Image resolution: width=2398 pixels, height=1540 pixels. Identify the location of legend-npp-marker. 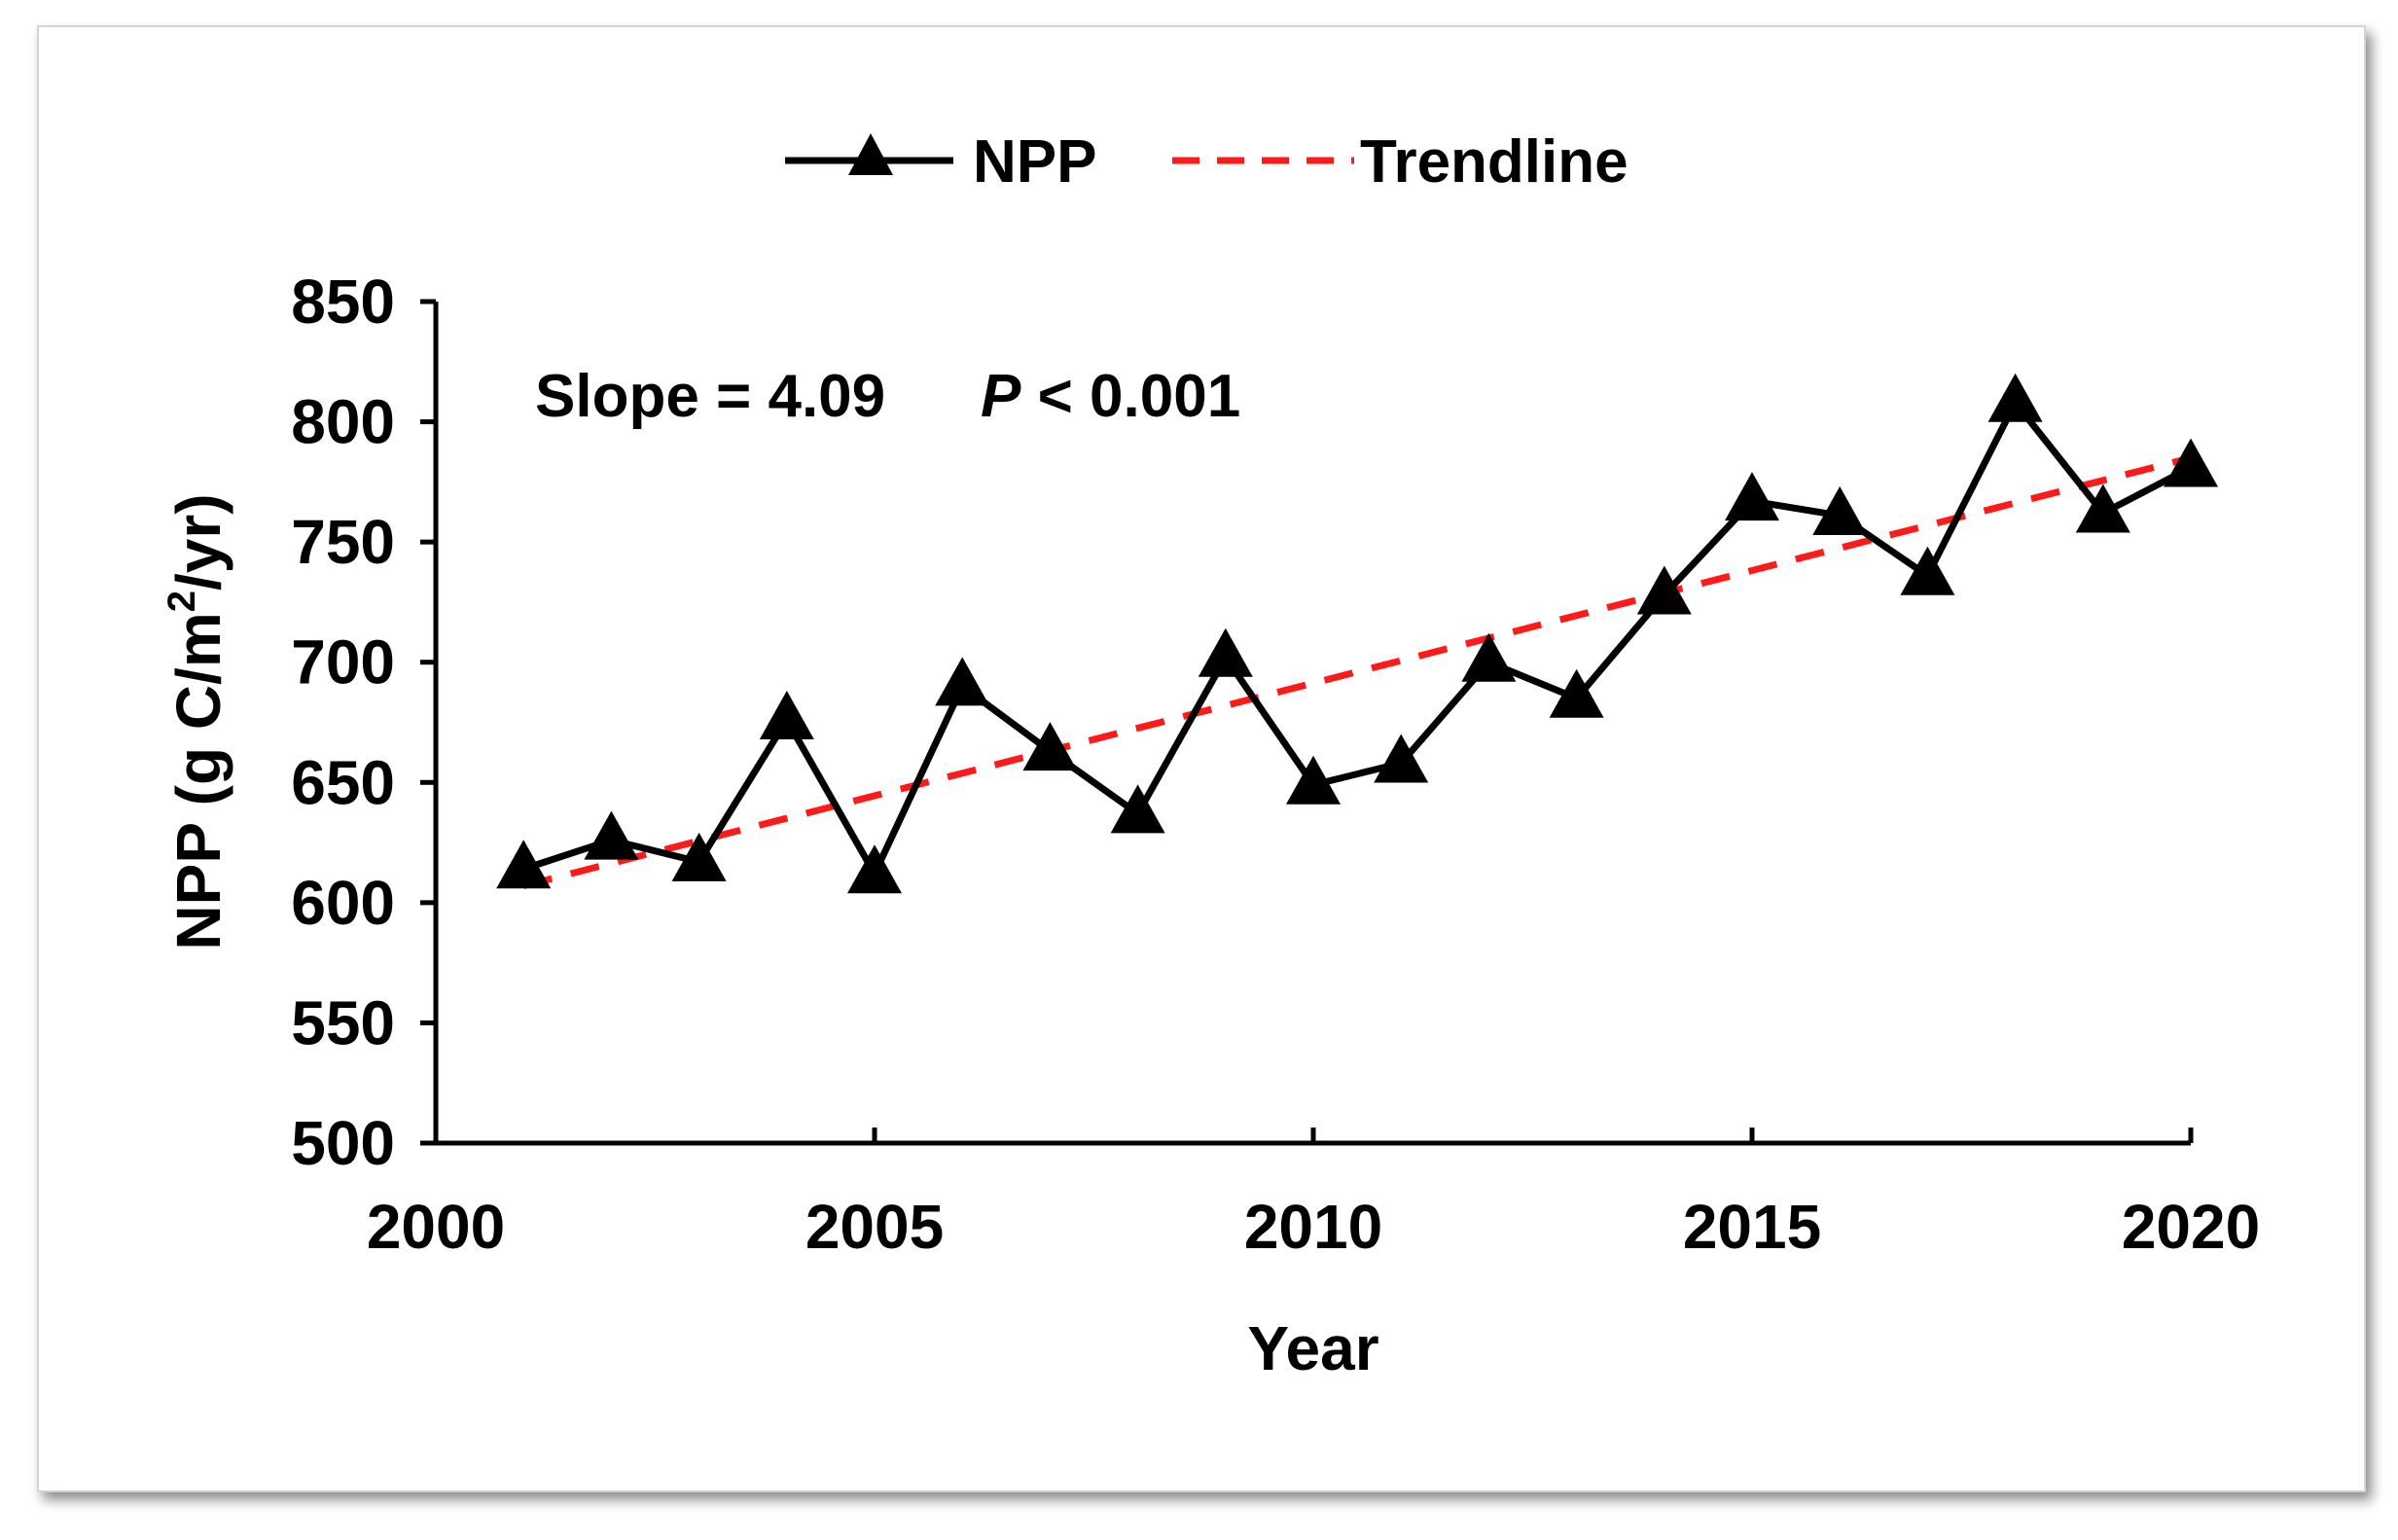
(870, 154).